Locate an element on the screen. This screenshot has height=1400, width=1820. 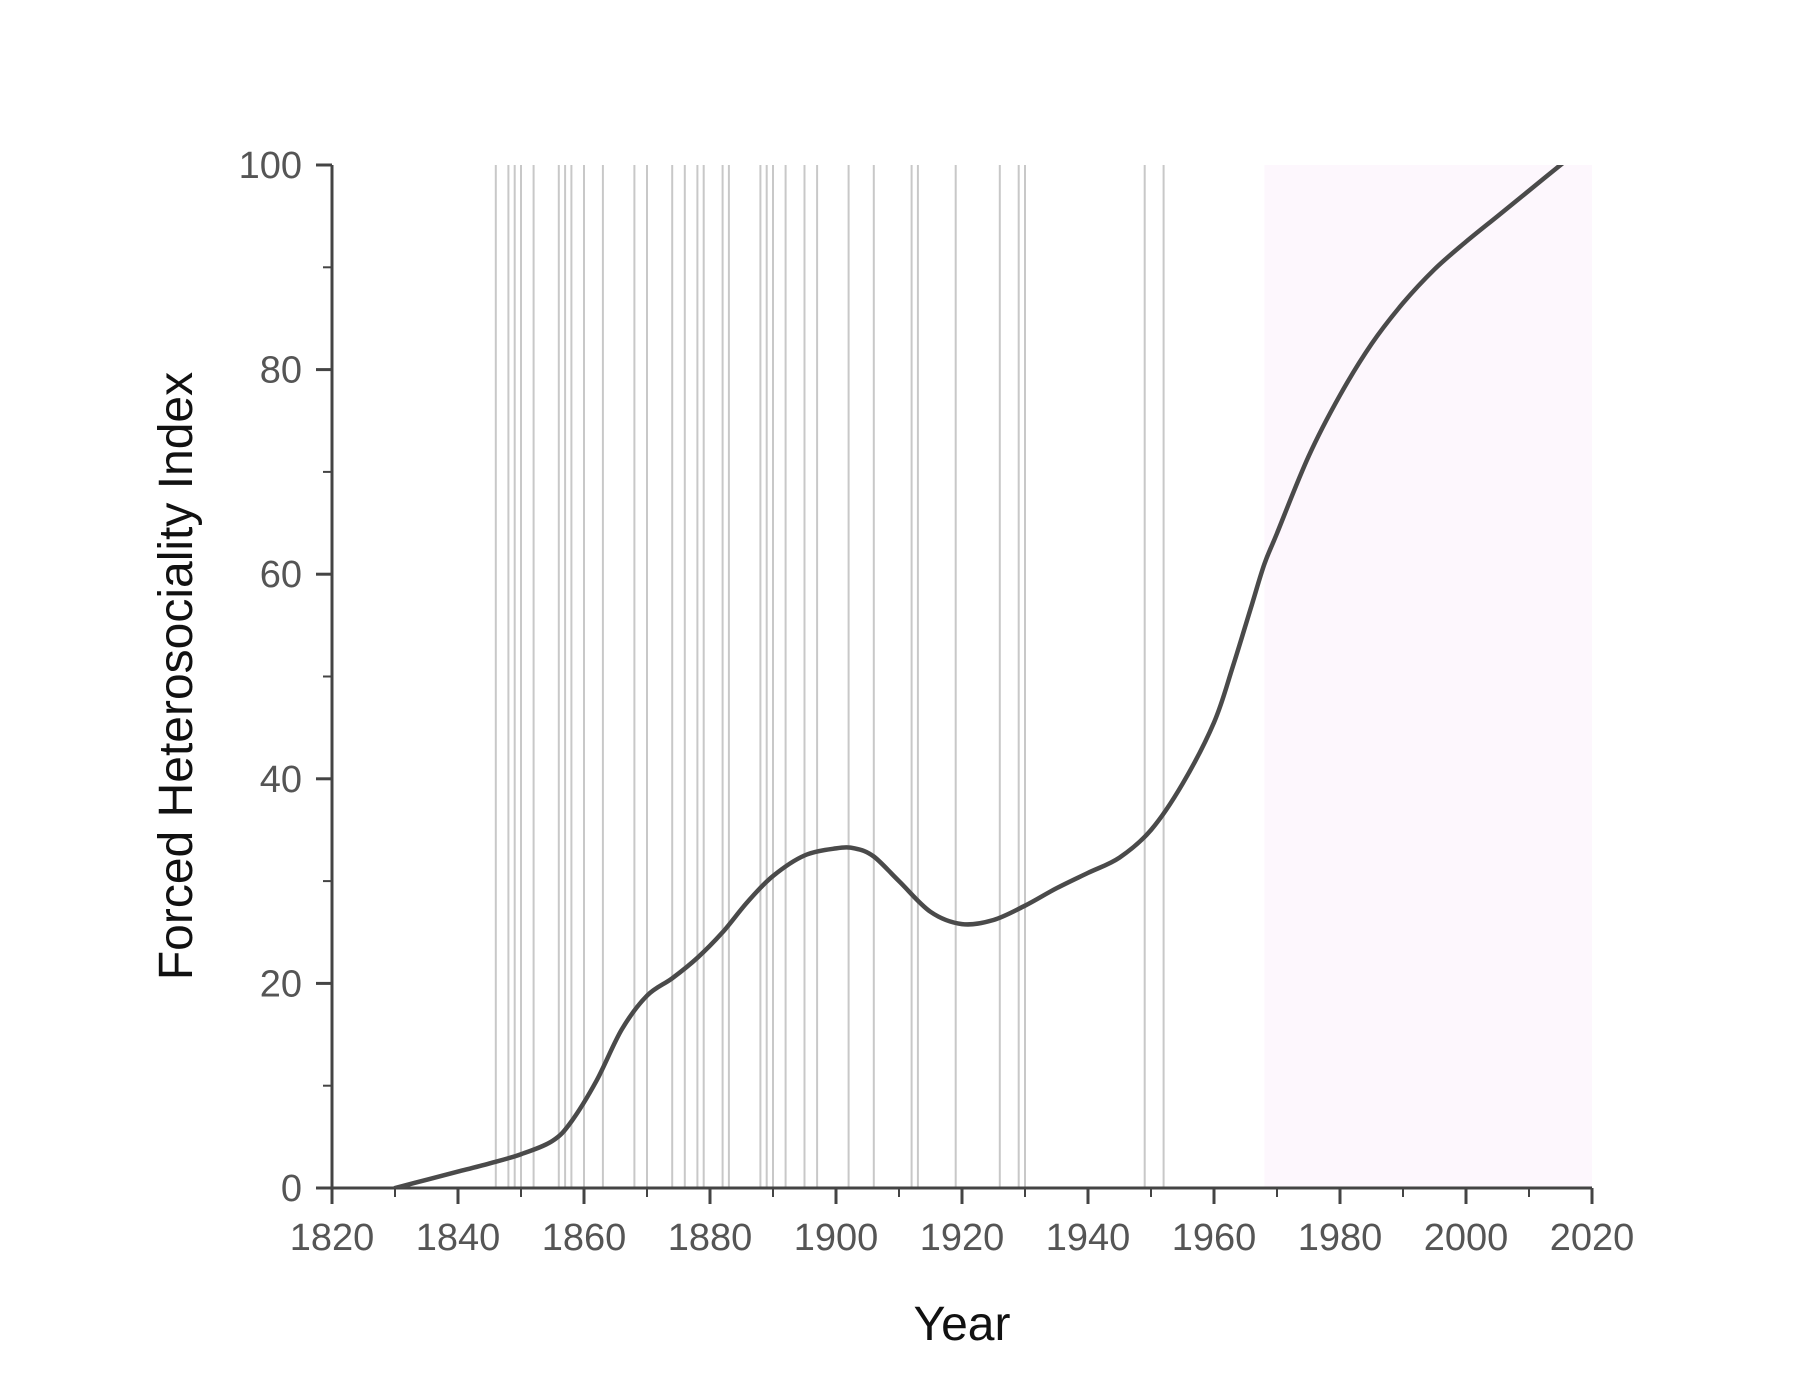
x-axis-title: Year is located at coordinates (962, 1324).